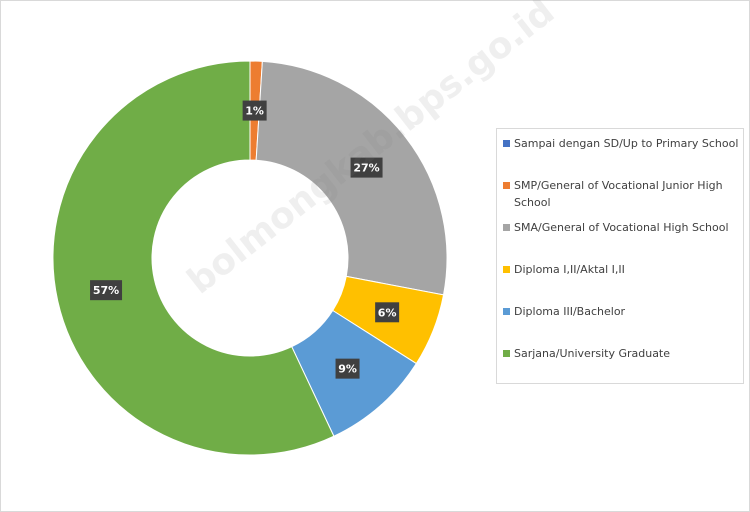 This screenshot has width=750, height=512. What do you see at coordinates (620, 366) in the screenshot?
I see `legend-item: Sarjana/University Graduate` at bounding box center [620, 366].